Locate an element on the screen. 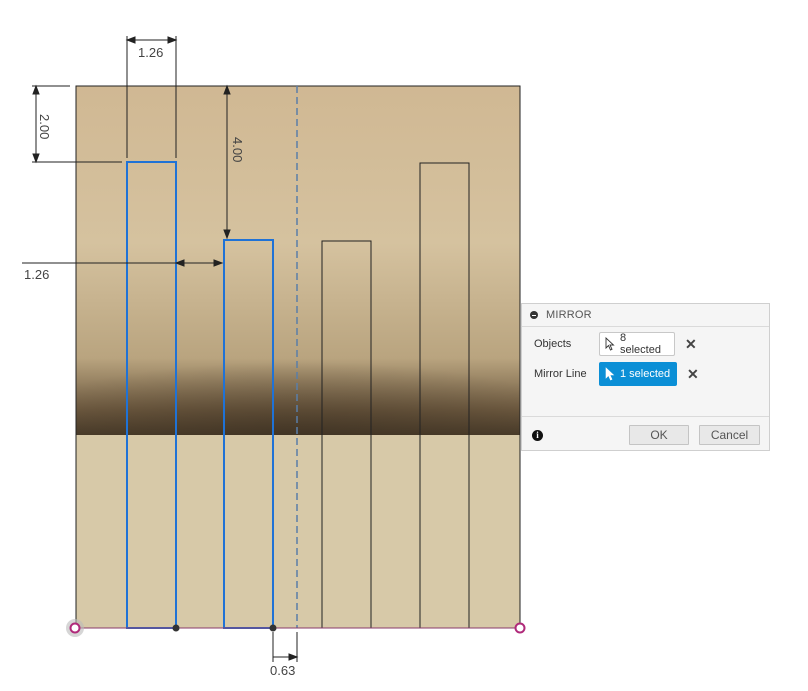  objects-label: Objects is located at coordinates (553, 344).